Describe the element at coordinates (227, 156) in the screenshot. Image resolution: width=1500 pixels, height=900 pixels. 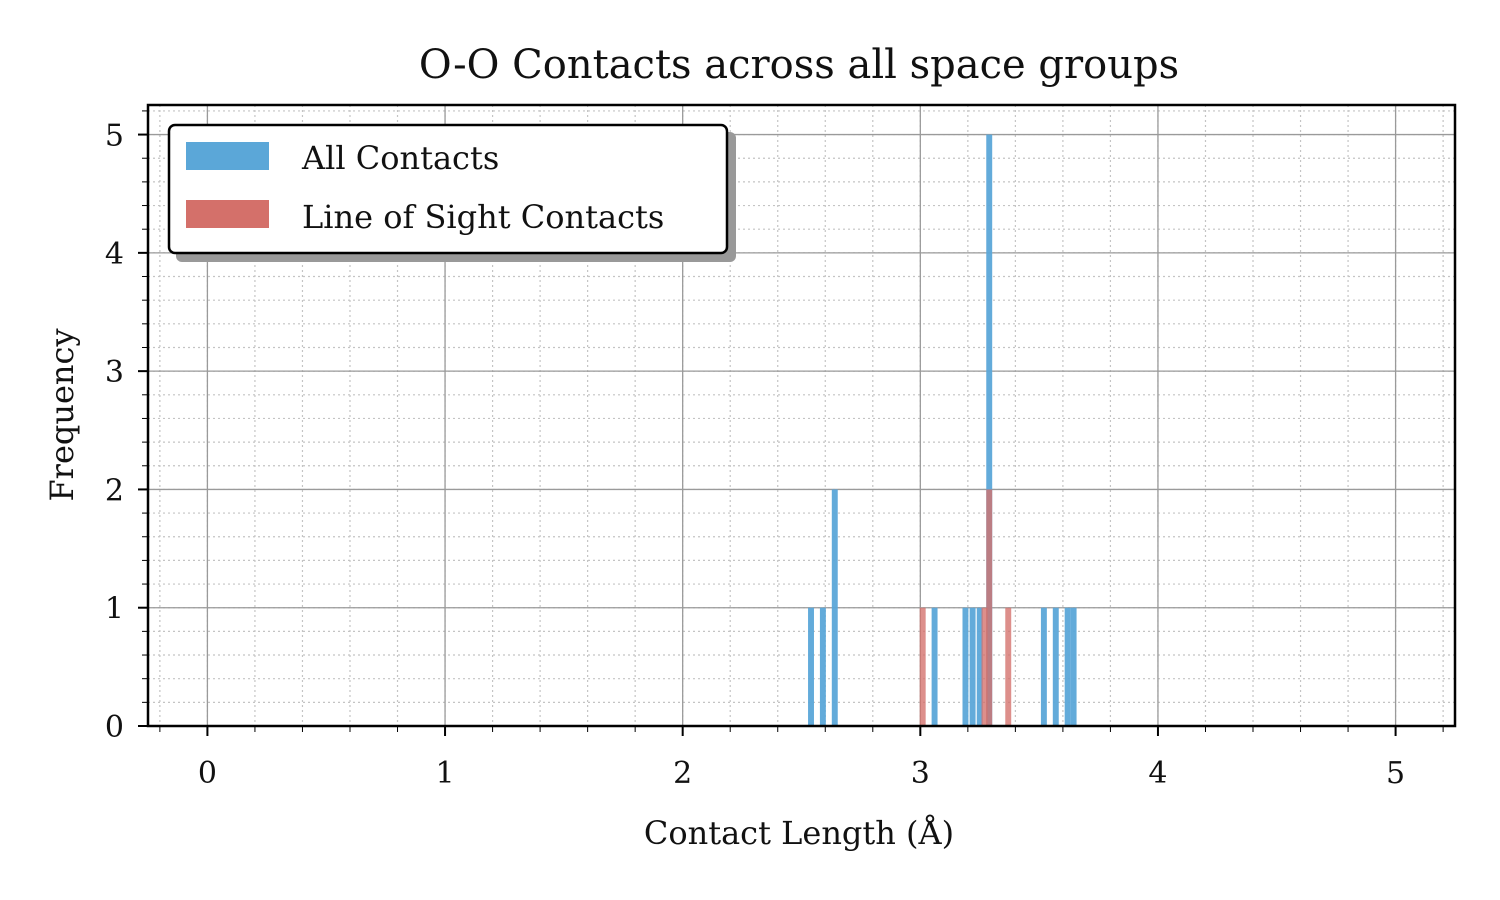
I see `legend-swatch-all-contacts` at that location.